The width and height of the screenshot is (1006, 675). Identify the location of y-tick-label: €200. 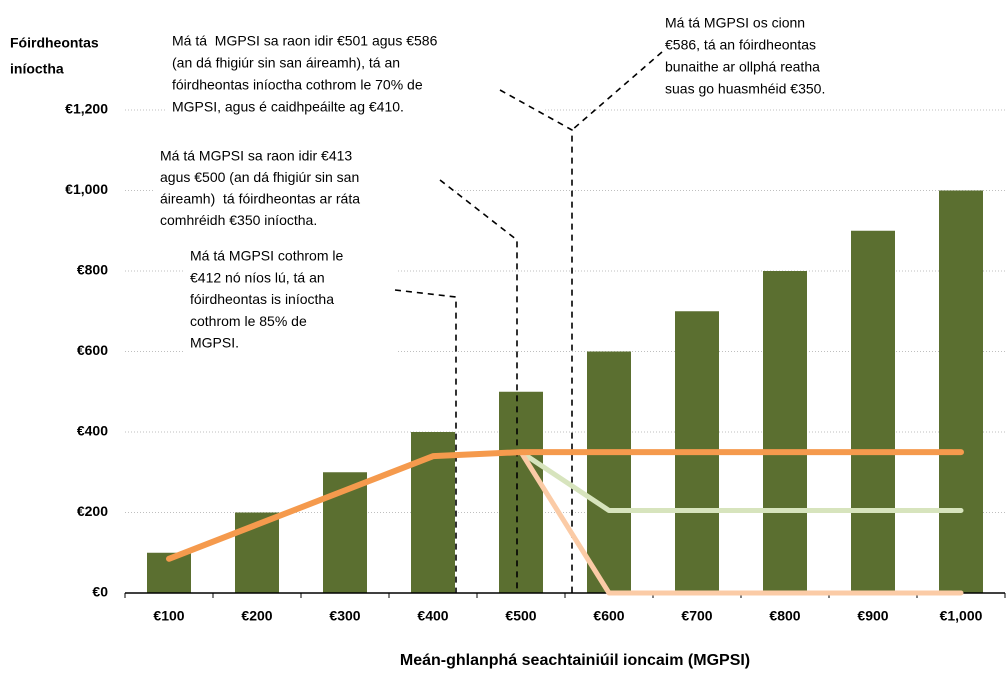
(92, 511).